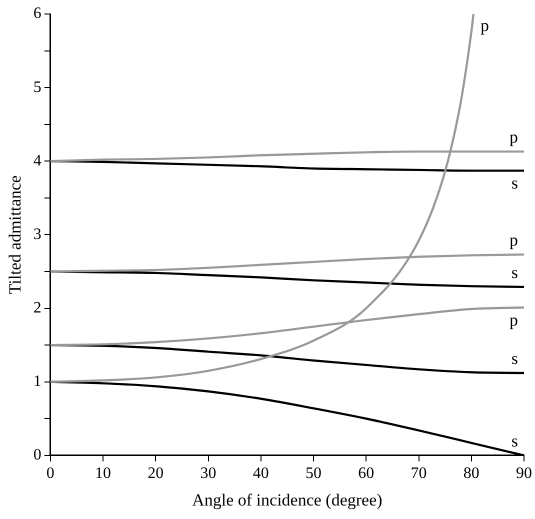  Describe the element at coordinates (15, 234) in the screenshot. I see `y-axis-title: Tilted admittance` at that location.